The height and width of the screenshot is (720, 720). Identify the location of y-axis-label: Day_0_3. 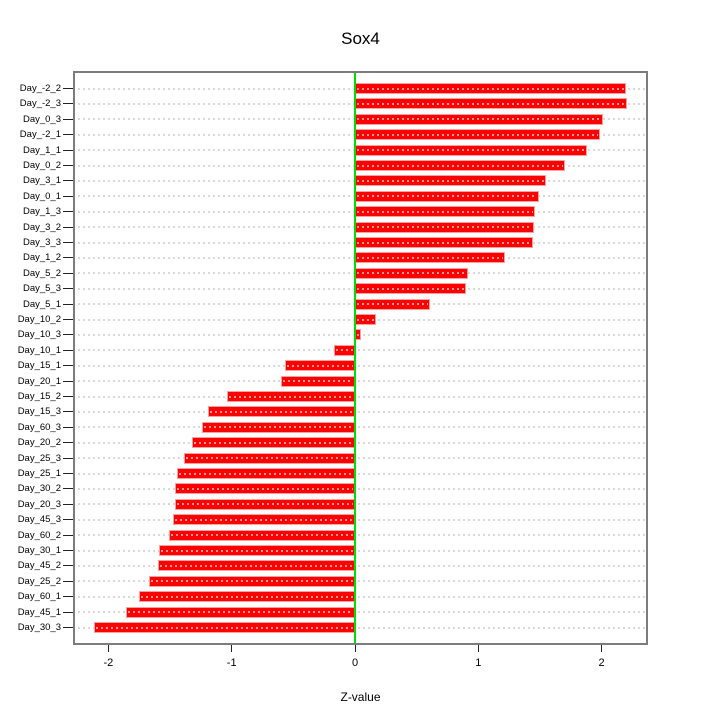
(41, 119).